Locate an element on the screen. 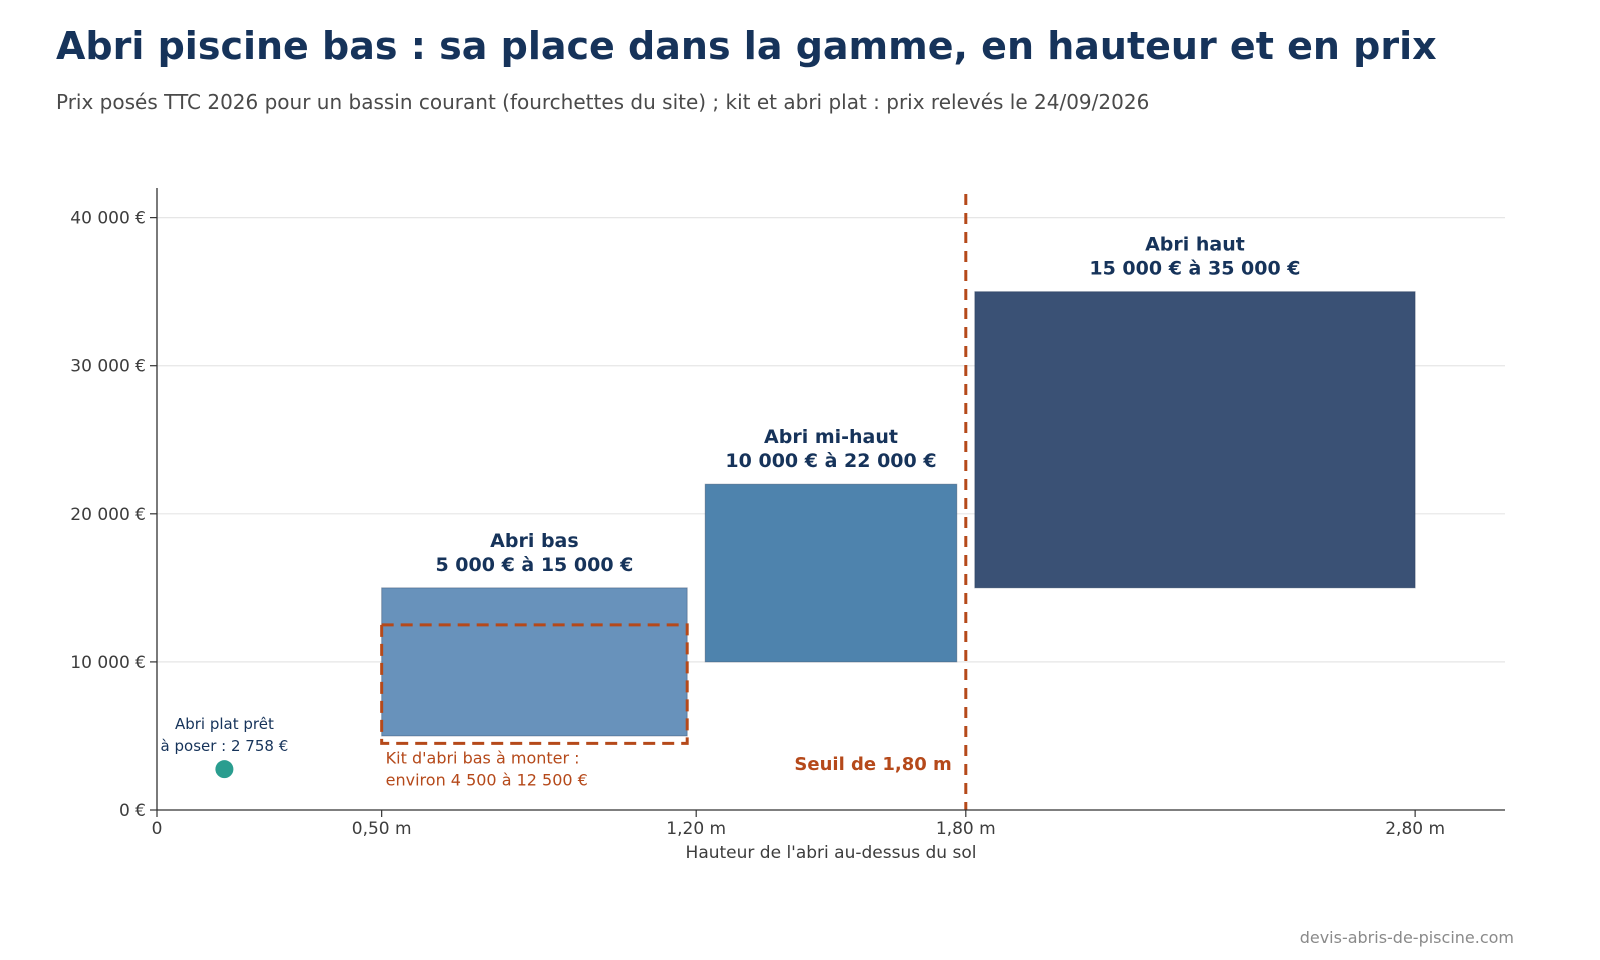 The image size is (1600, 960). threshold-label: Seuil de 1,80 m is located at coordinates (872, 764).